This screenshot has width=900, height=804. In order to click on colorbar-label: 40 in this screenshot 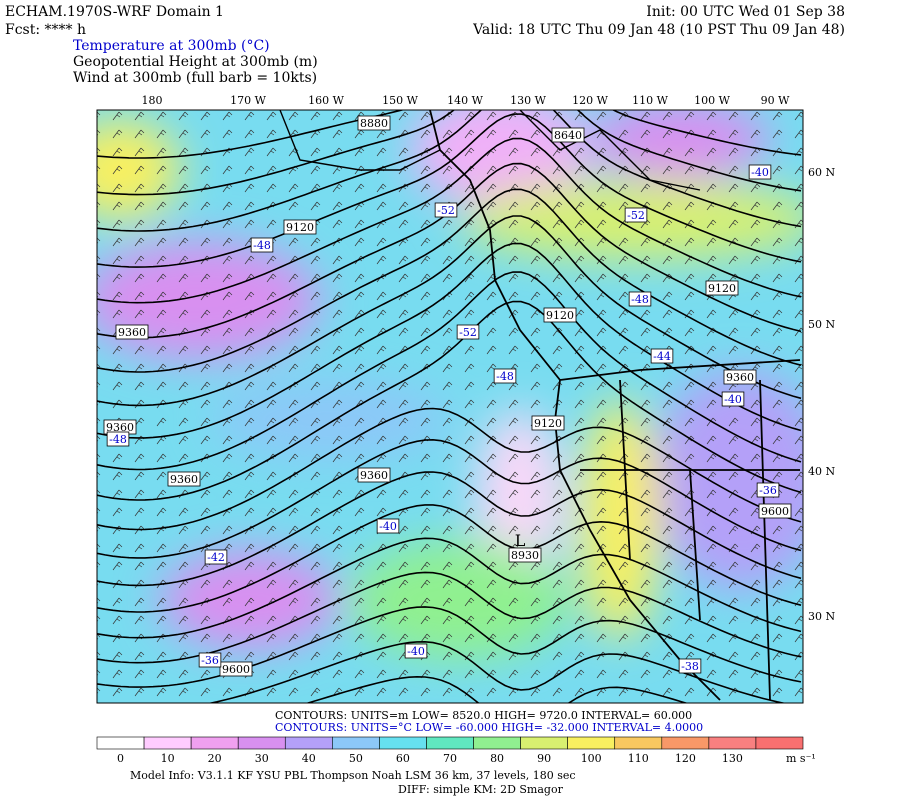, I will do `click(309, 758)`.